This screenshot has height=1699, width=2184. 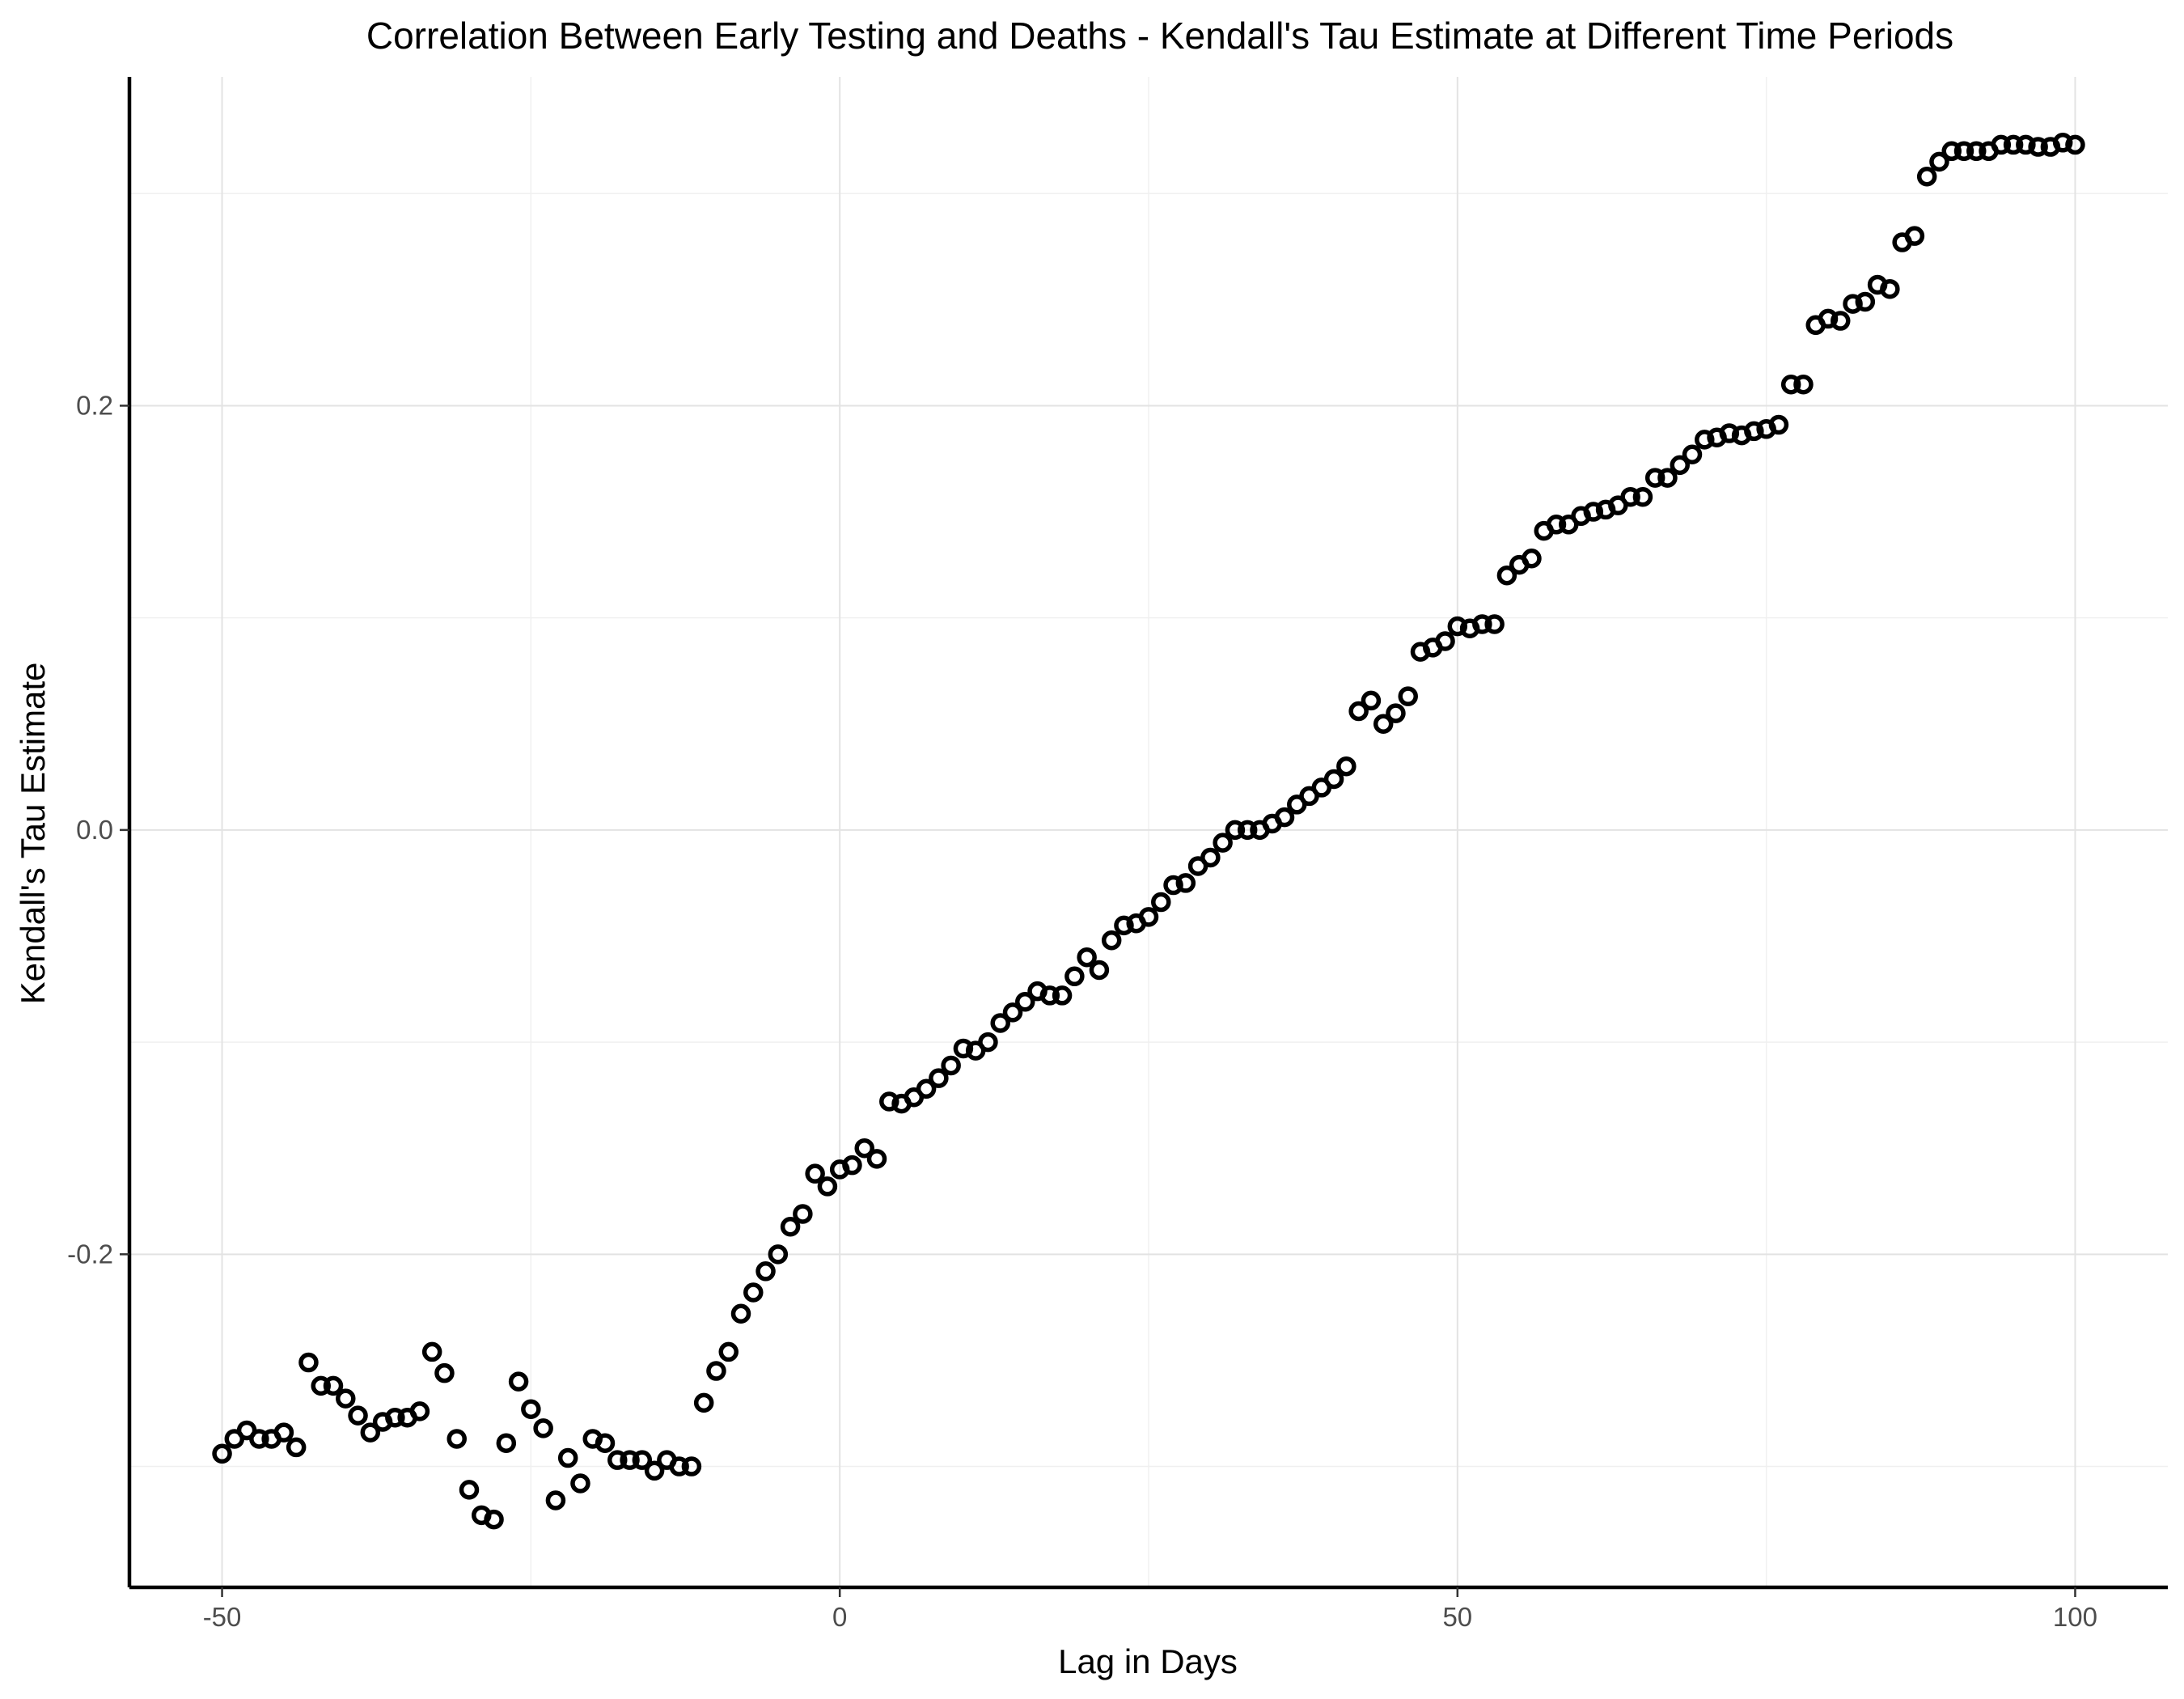 What do you see at coordinates (2075, 1617) in the screenshot?
I see `x-tick-label: 100` at bounding box center [2075, 1617].